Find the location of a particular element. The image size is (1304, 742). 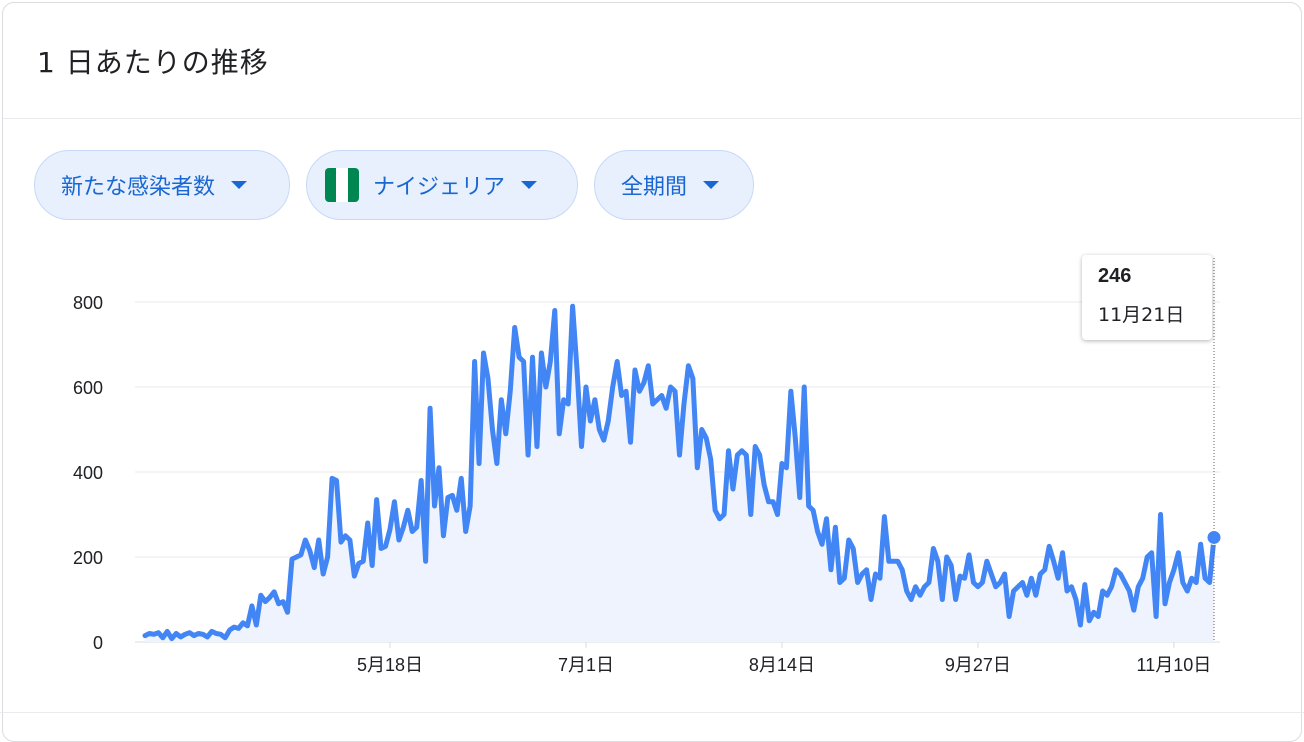

metric-dropdown: 新たな感染者数 is located at coordinates (162, 185).